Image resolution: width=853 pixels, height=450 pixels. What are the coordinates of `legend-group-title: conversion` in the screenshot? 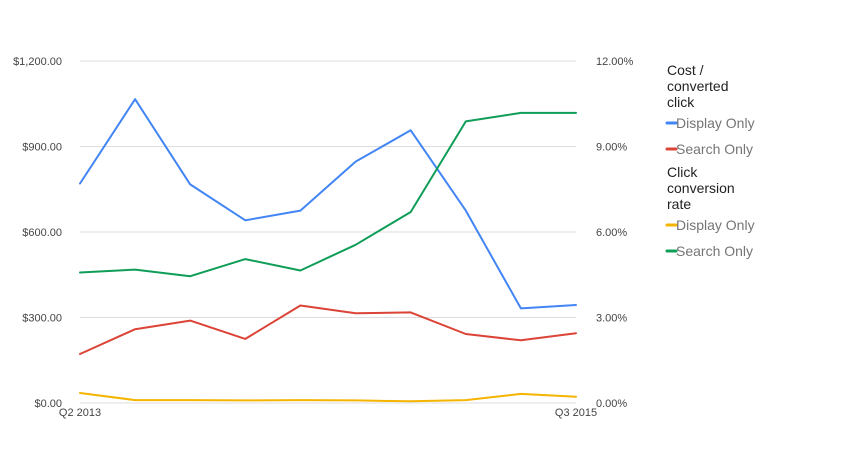 It's located at (701, 188).